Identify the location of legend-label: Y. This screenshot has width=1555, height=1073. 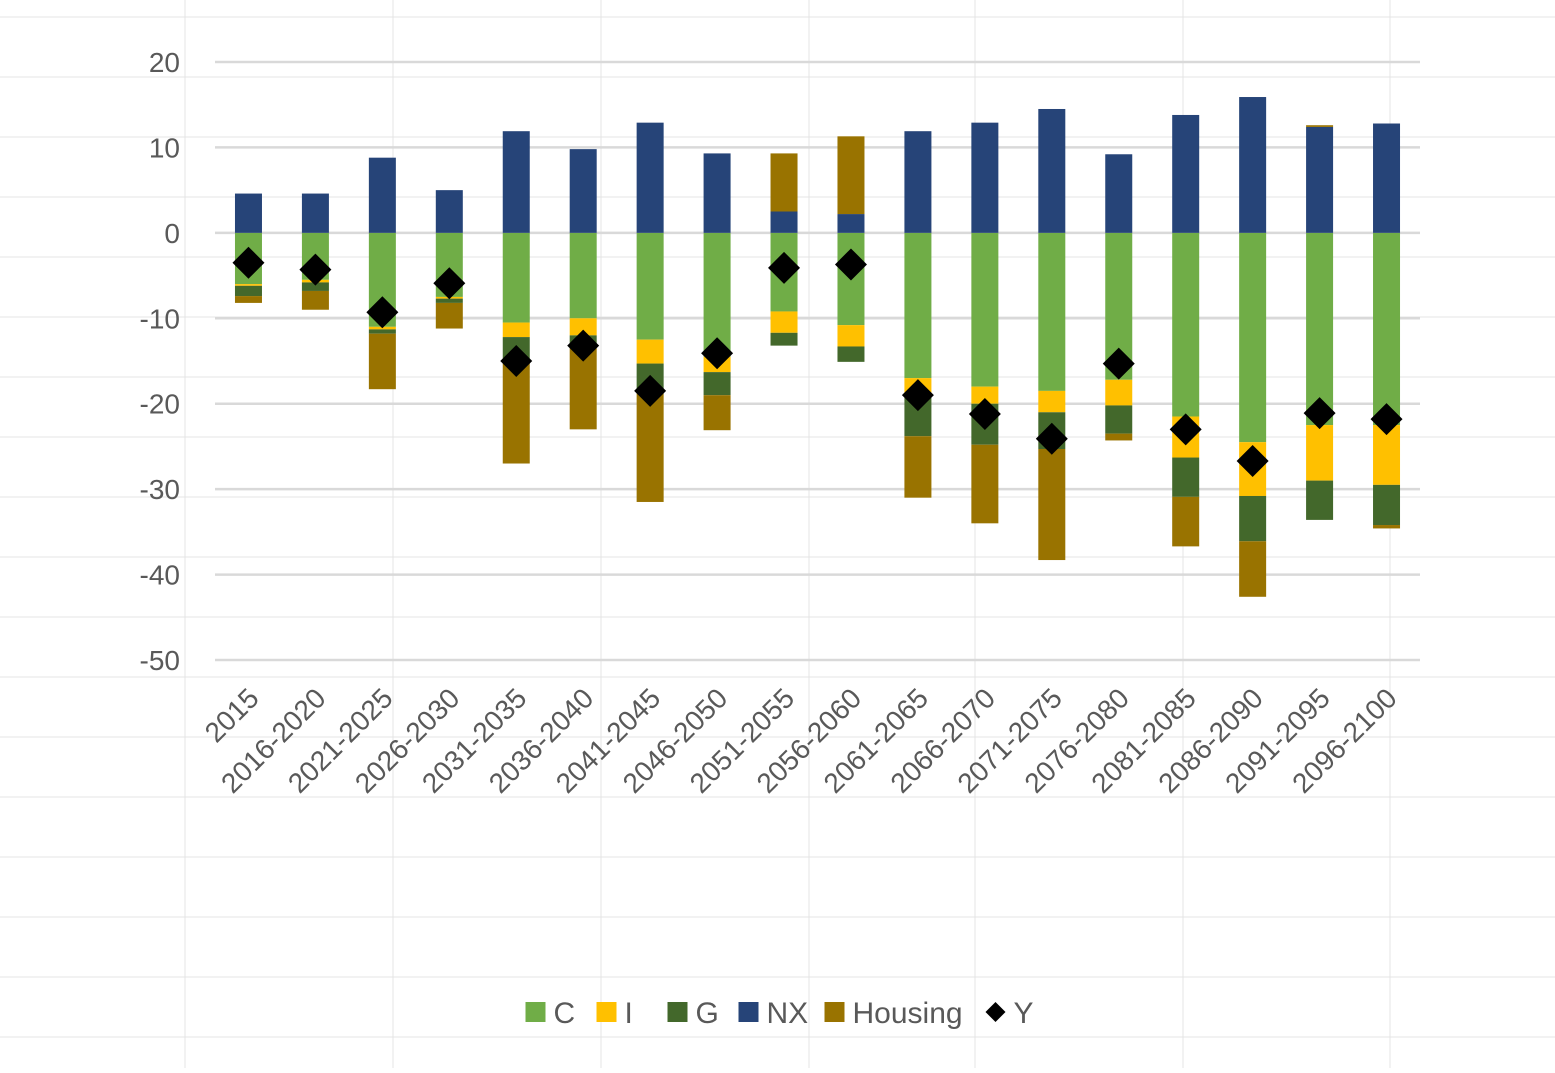
(1024, 1013).